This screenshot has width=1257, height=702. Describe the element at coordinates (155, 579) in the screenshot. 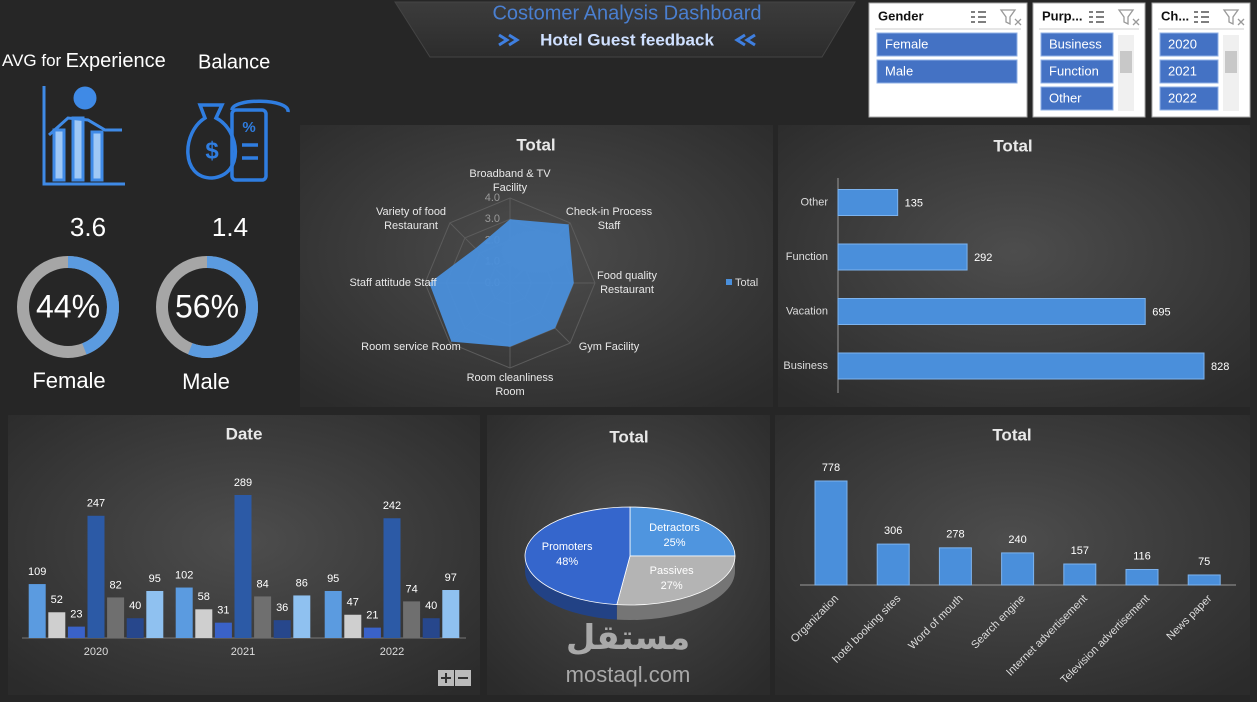

I see `data-label: 95` at that location.